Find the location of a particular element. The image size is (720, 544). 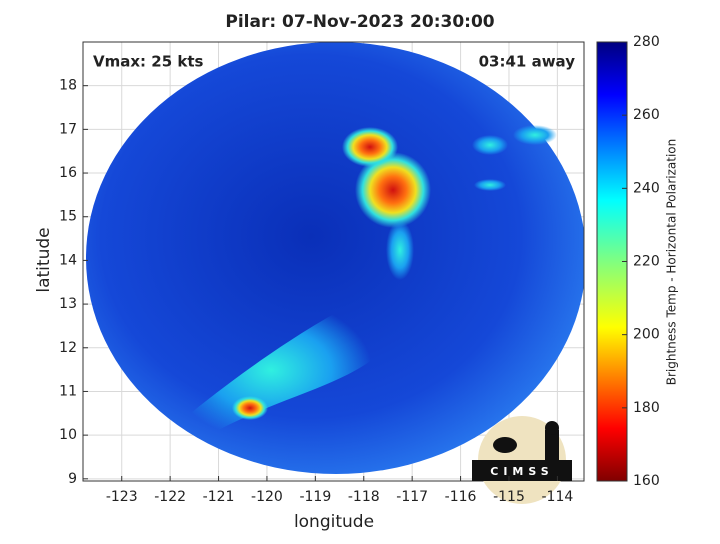

x-tick-label: -122 is located at coordinates (170, 497).